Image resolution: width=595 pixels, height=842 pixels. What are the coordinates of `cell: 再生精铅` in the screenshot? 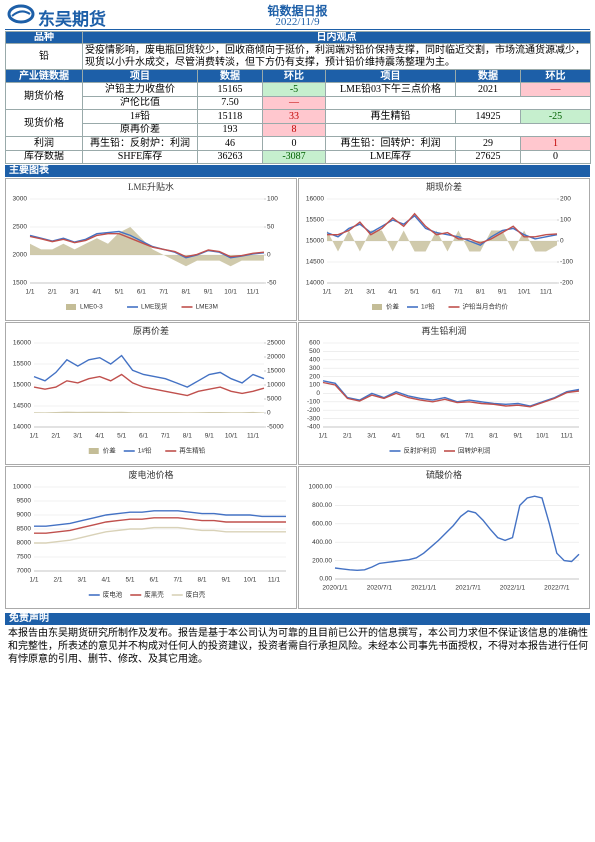 It's located at (390, 116).